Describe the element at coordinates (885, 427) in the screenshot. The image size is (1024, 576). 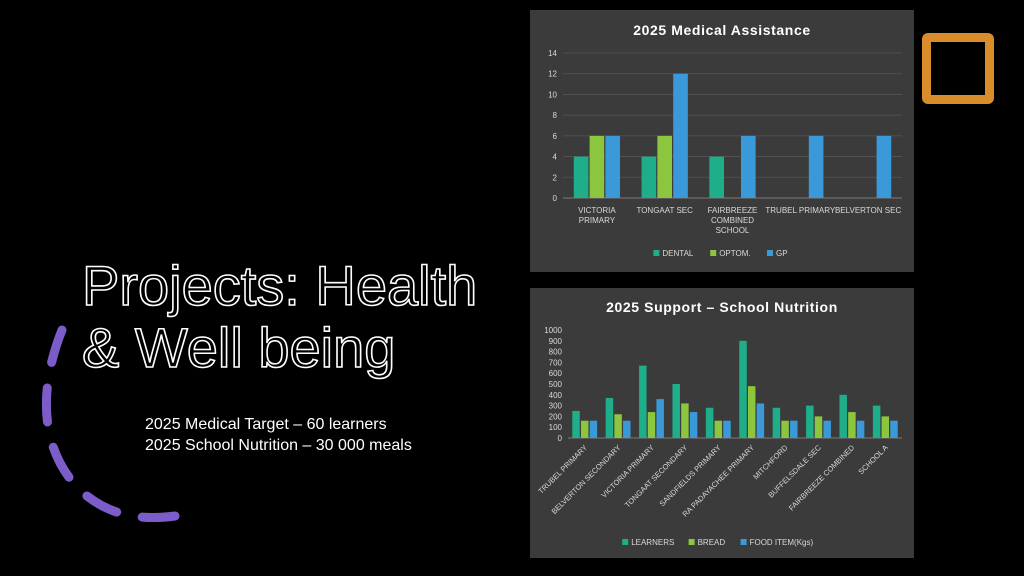
I see `bar-bread-school-a` at that location.